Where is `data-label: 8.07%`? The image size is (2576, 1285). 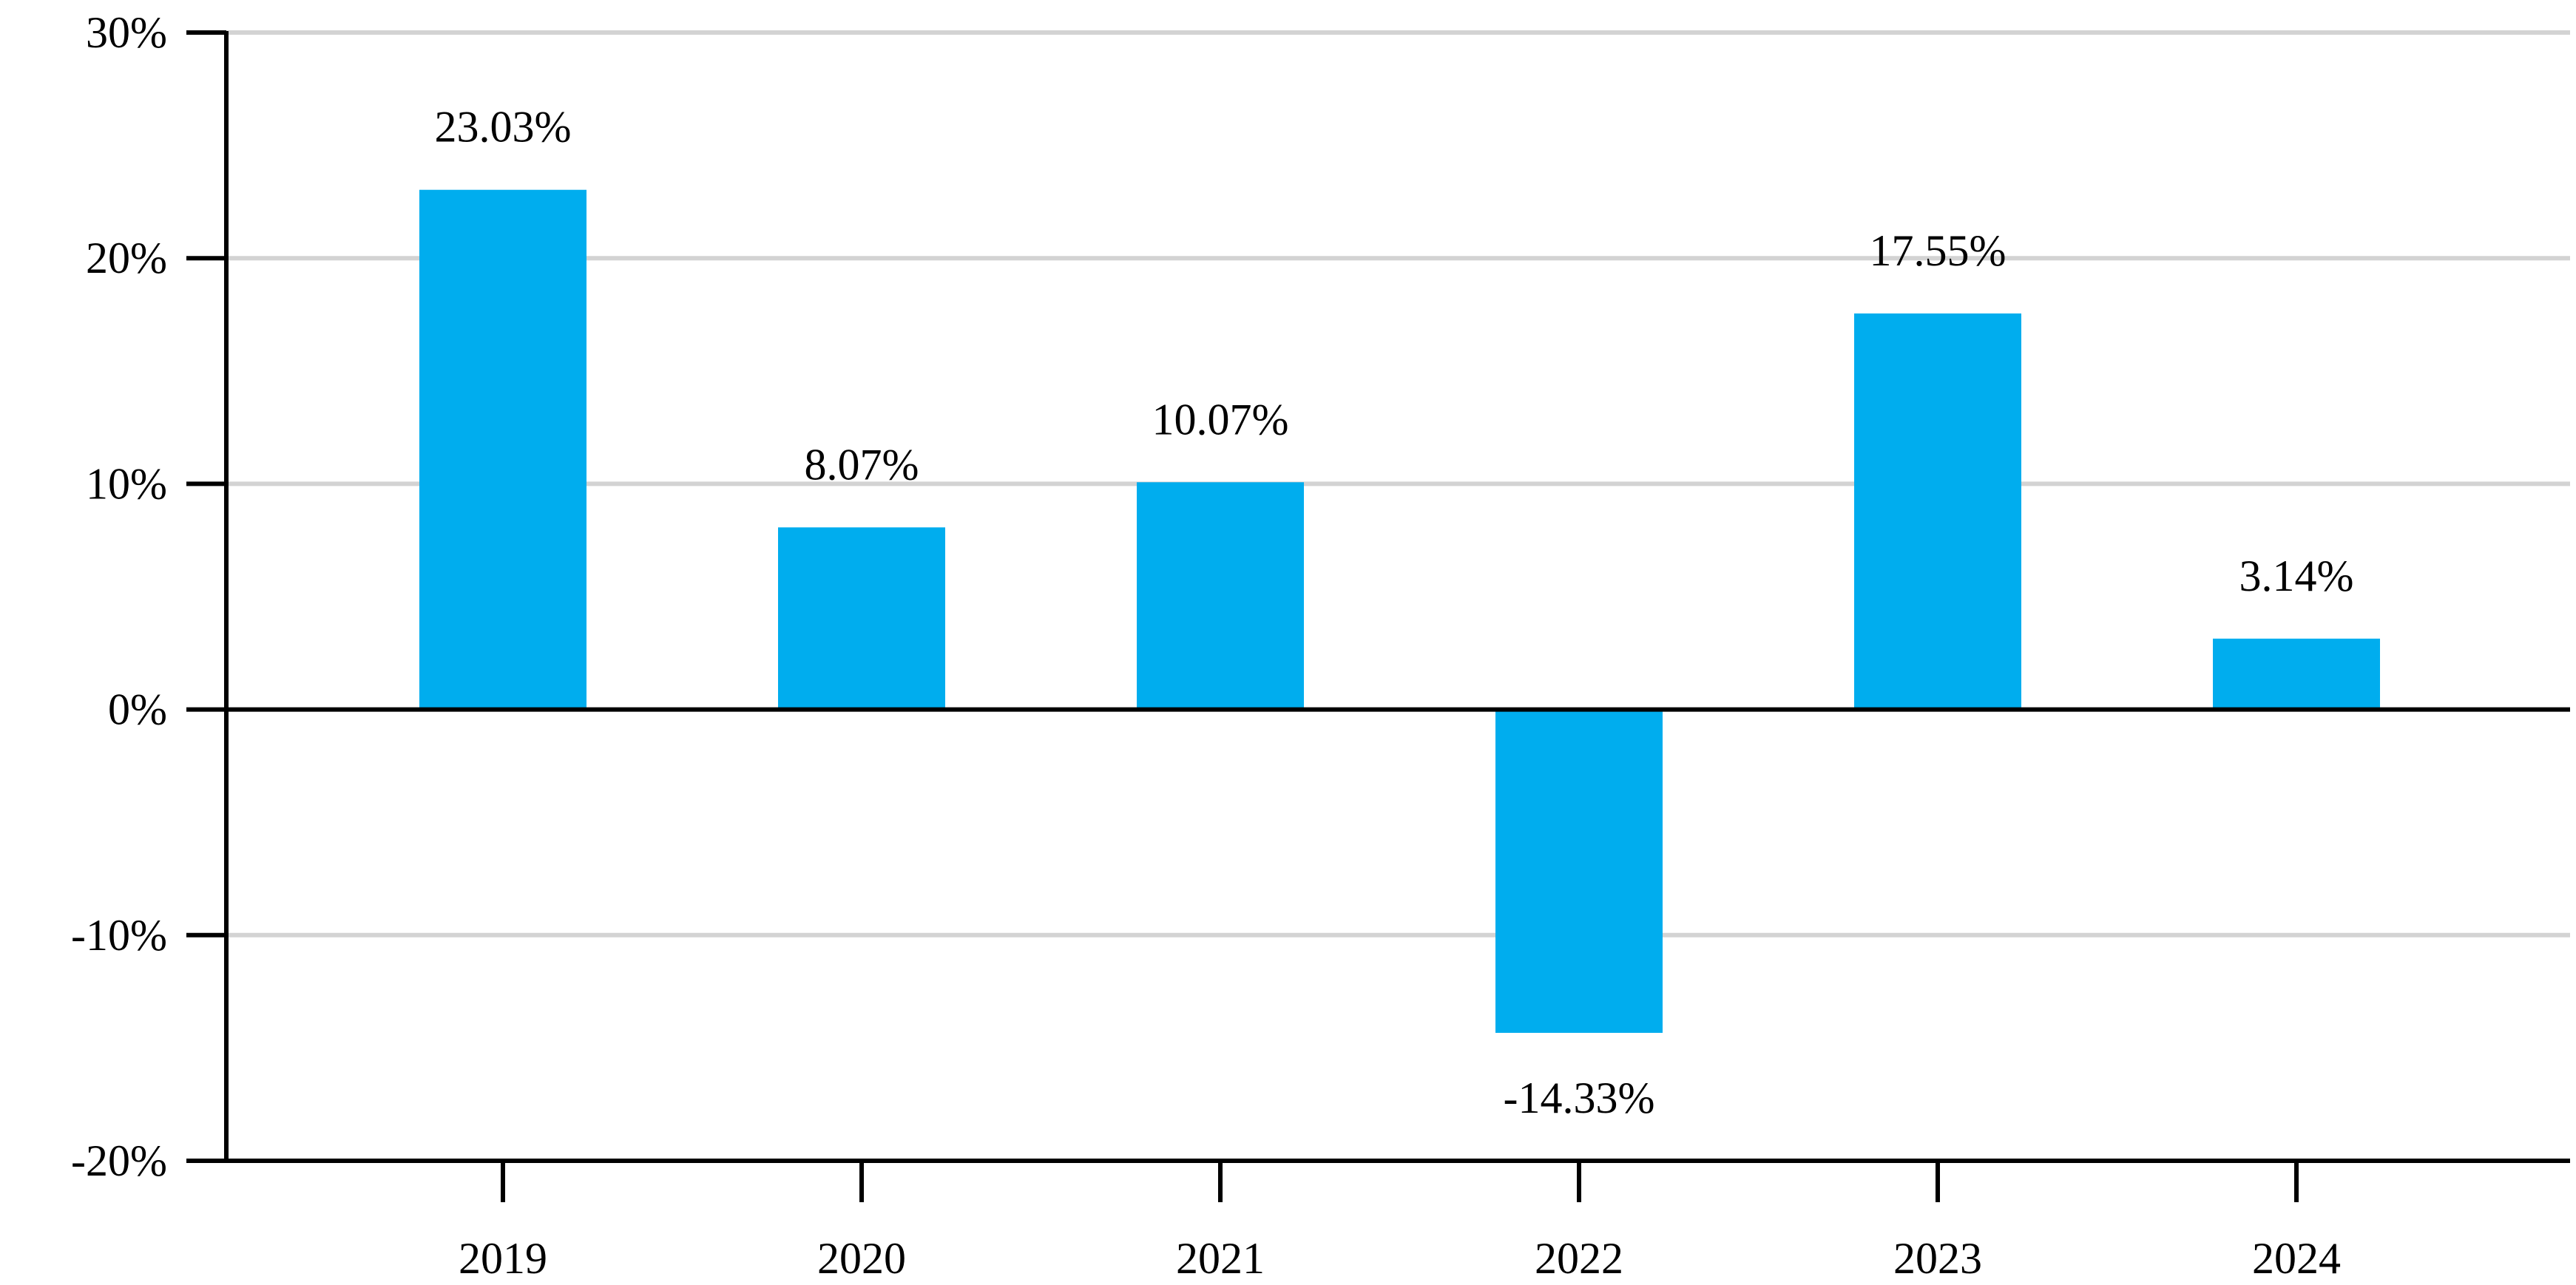
data-label: 8.07% is located at coordinates (862, 465).